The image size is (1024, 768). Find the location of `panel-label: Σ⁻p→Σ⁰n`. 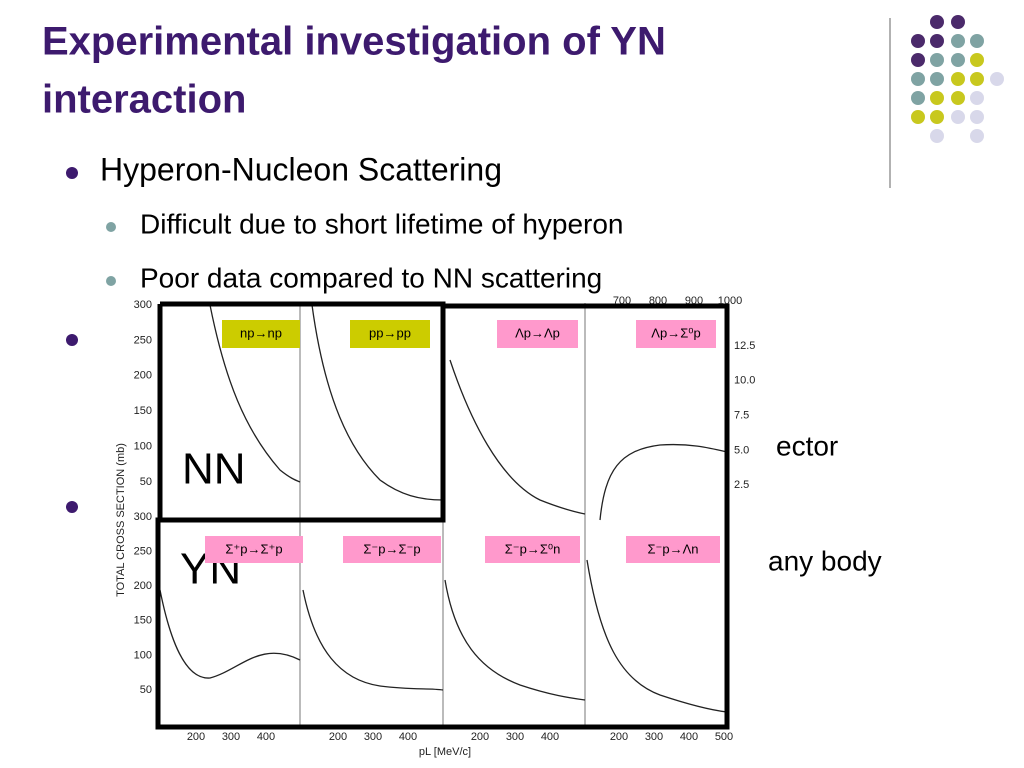

panel-label: Σ⁻p→Σ⁰n is located at coordinates (533, 548).